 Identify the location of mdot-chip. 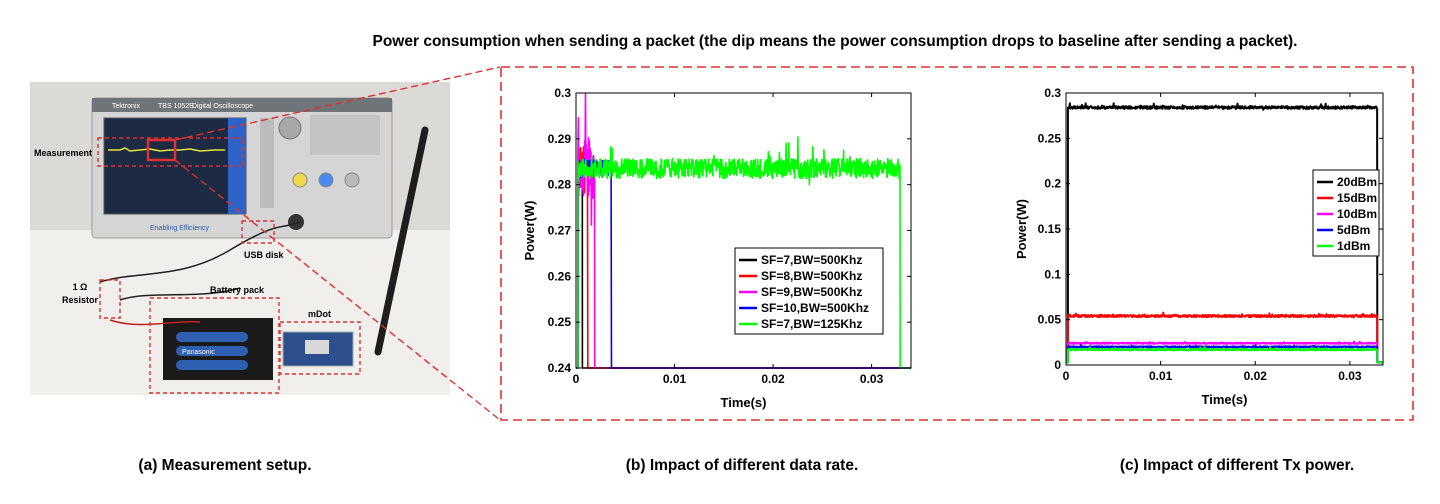
(317, 347).